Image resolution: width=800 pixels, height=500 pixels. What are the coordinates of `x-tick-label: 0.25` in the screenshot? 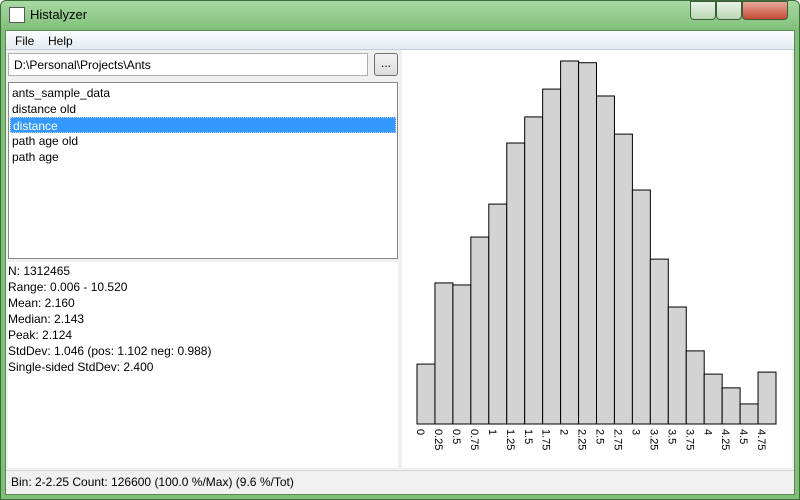 It's located at (438, 439).